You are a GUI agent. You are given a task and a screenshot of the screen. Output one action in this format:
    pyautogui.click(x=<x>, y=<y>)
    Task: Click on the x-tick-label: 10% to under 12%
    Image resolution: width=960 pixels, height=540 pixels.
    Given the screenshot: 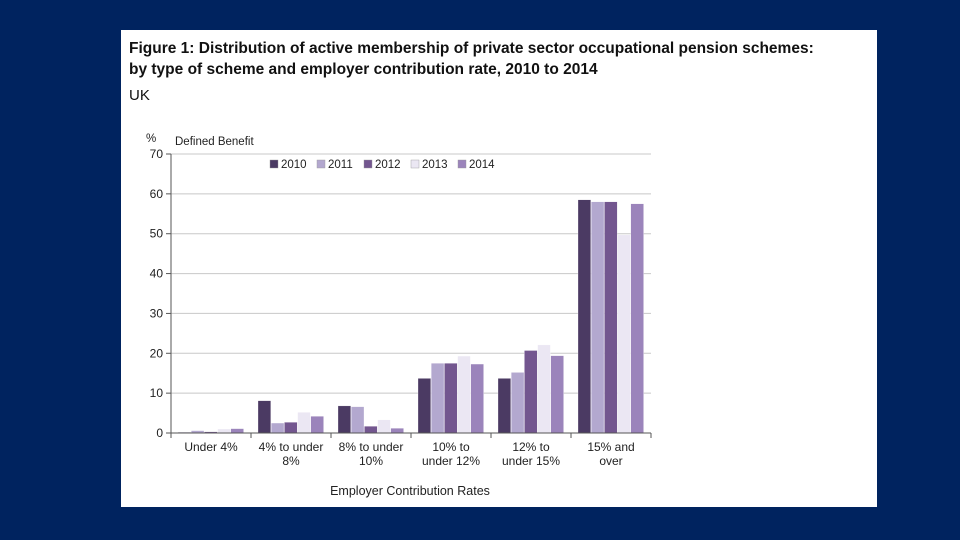 What is the action you would take?
    pyautogui.click(x=451, y=454)
    